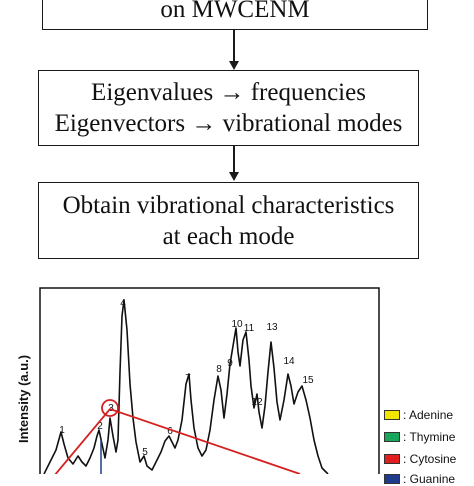 The image size is (474, 486). Describe the element at coordinates (392, 415) in the screenshot. I see `legend-swatch-adenine` at that location.